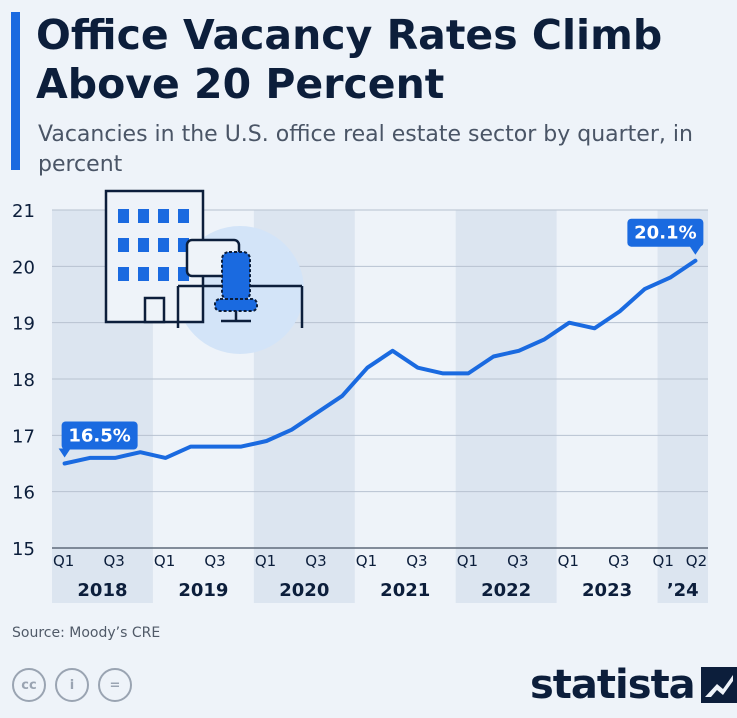 The width and height of the screenshot is (737, 718). I want to click on year-label: ’24, so click(683, 590).